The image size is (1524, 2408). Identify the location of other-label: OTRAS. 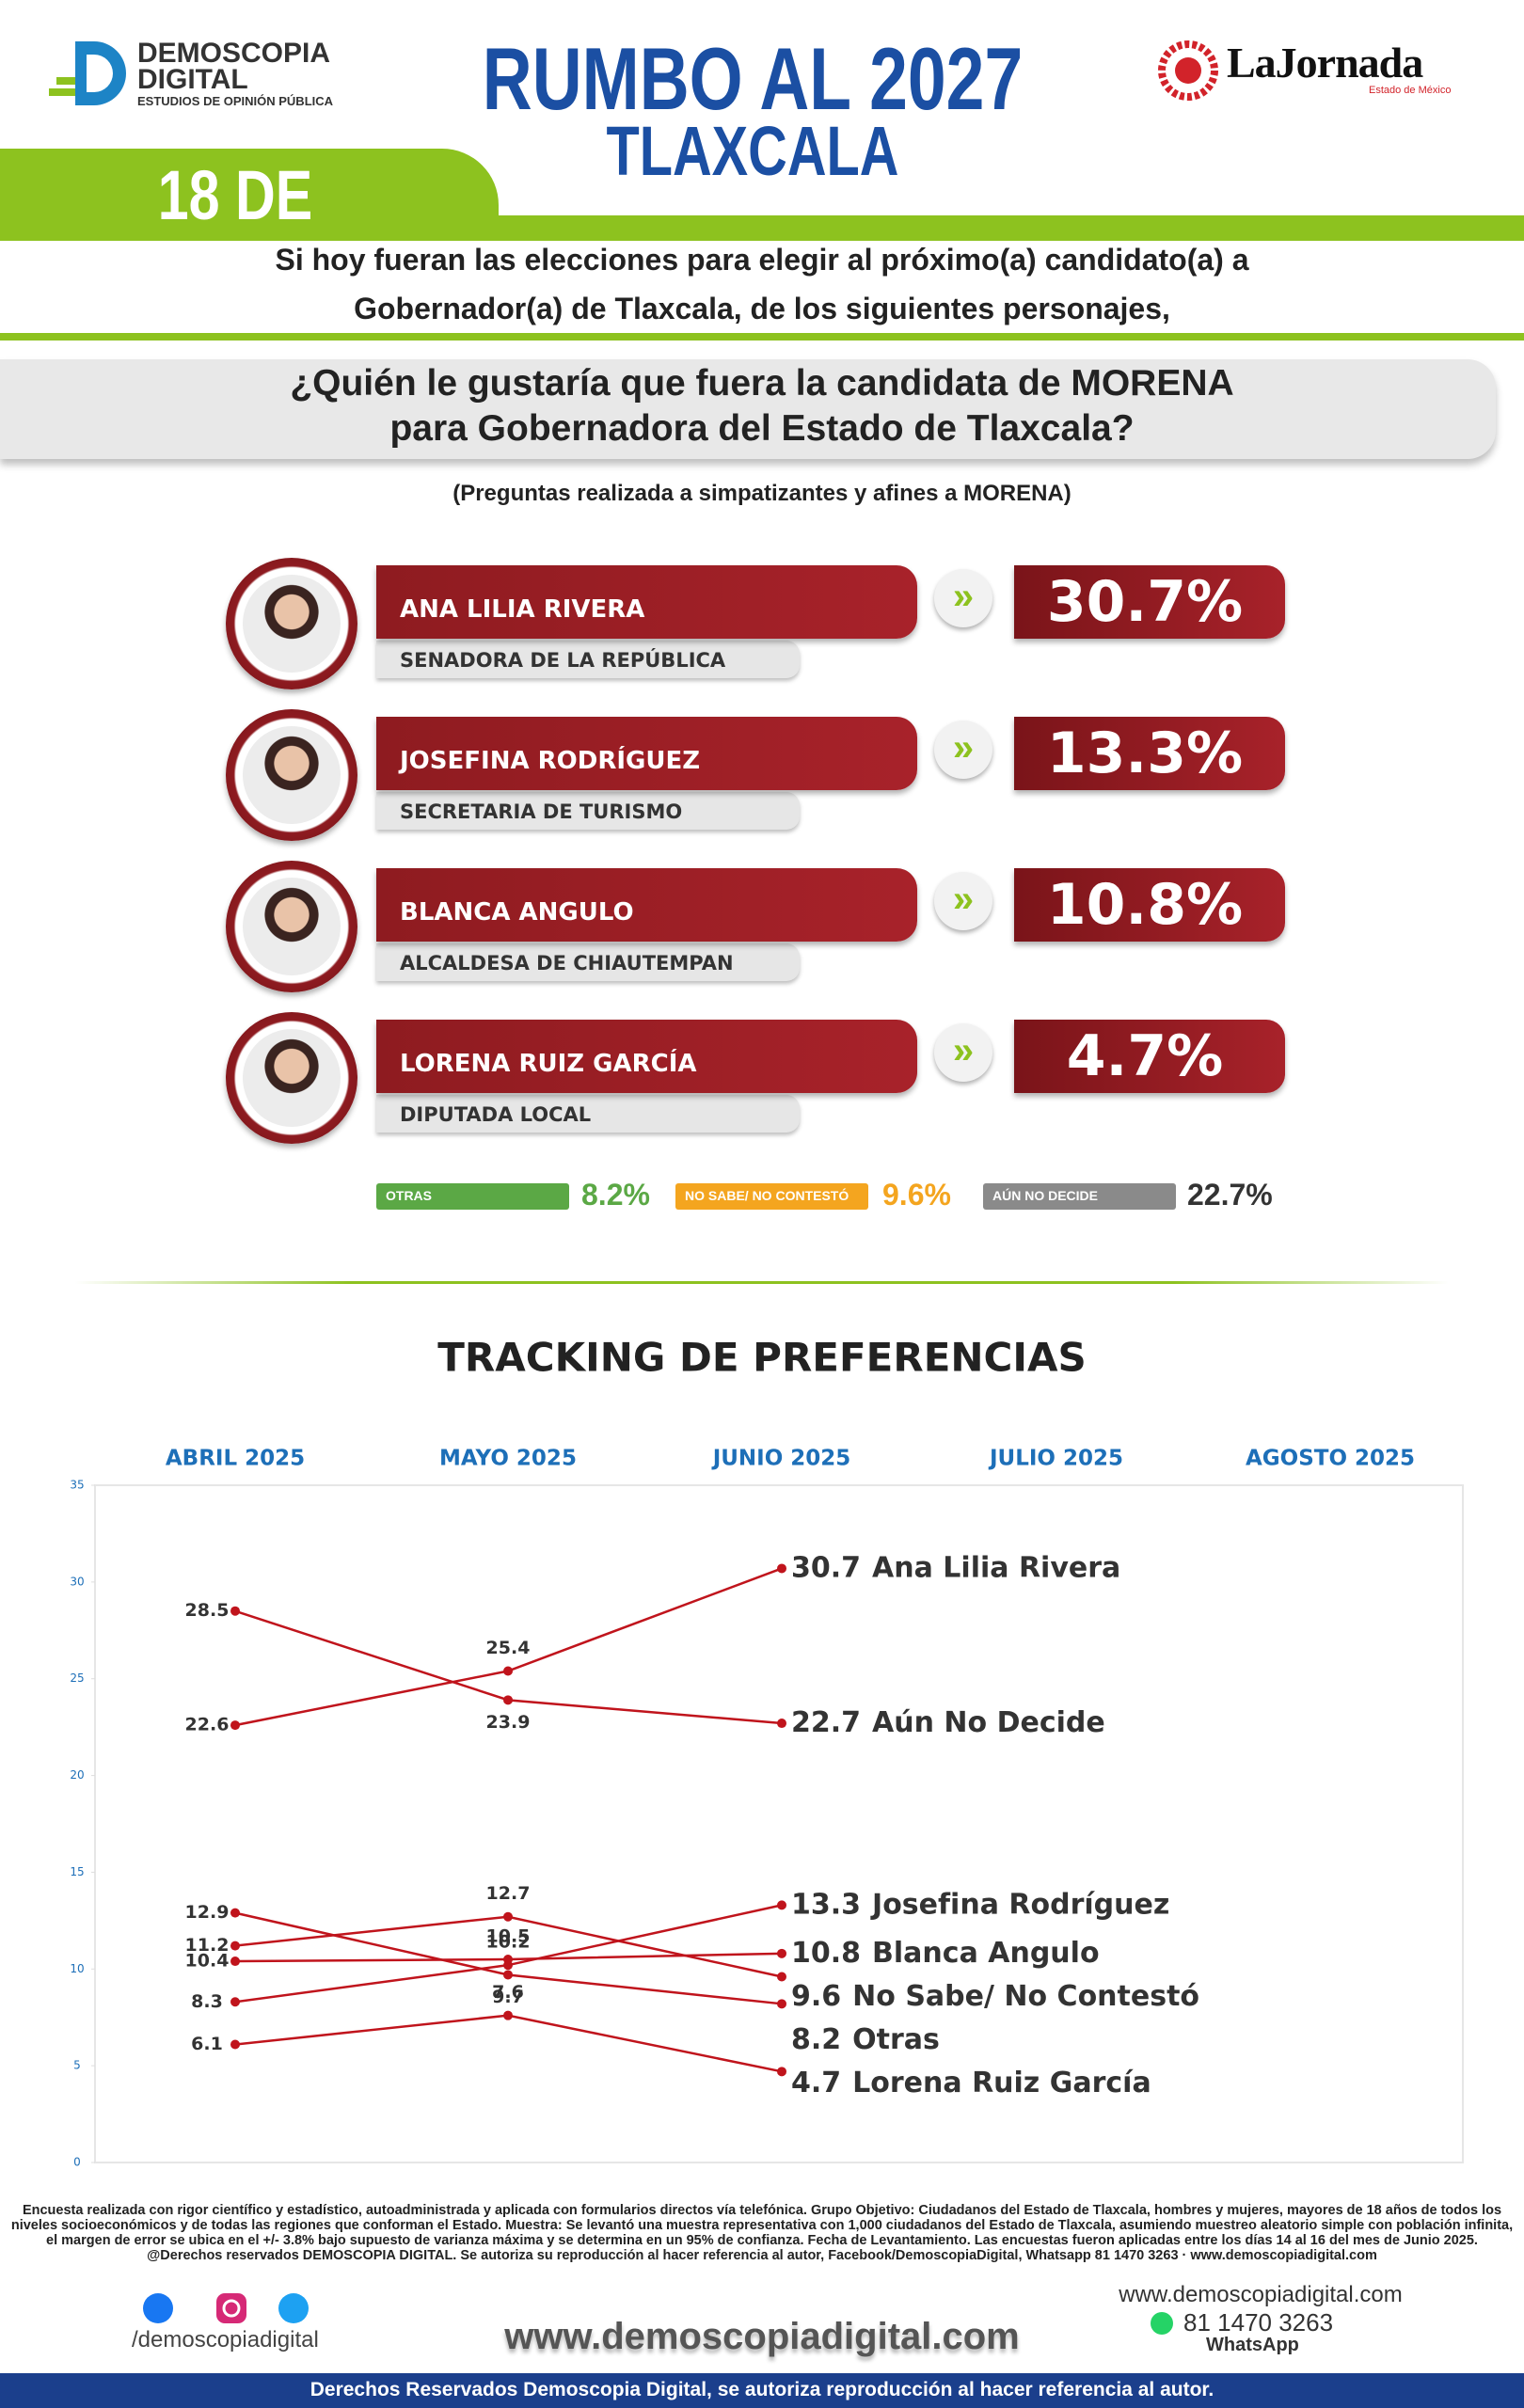
(409, 1195).